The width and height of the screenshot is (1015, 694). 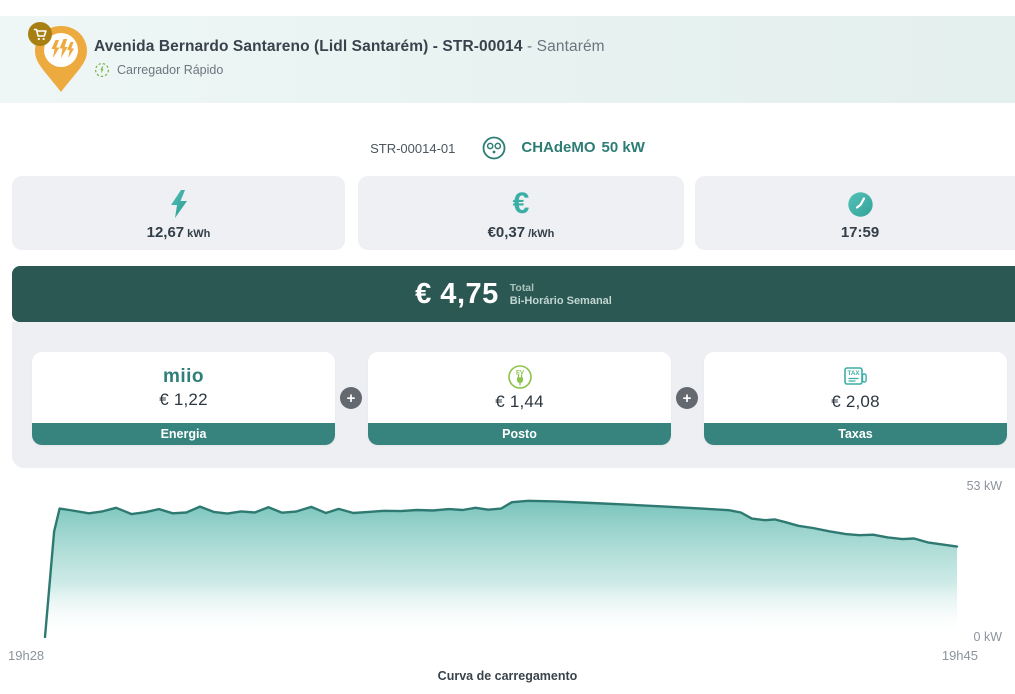 I want to click on connector-power-label: 50 kW, so click(x=623, y=147).